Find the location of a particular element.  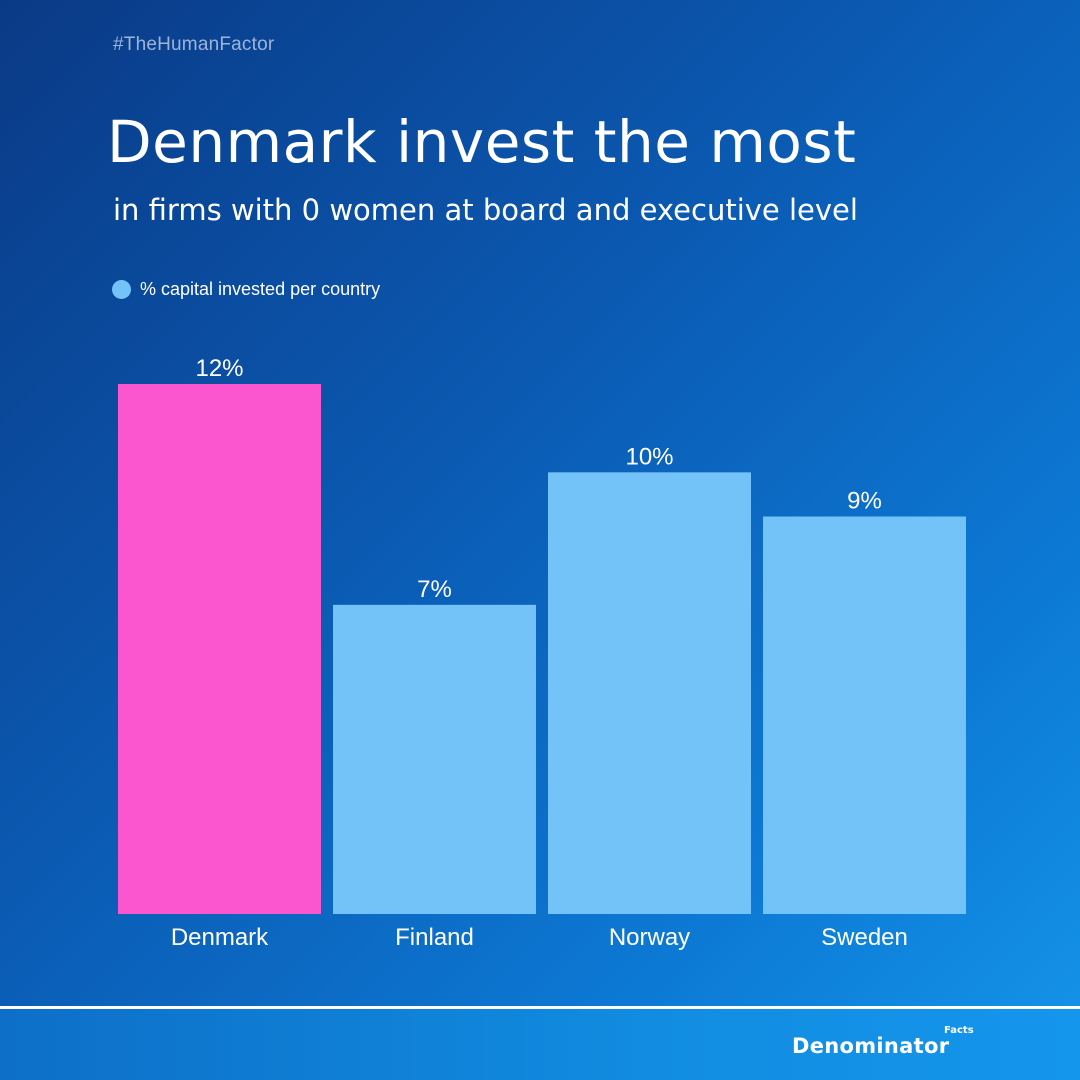

data-label-finland: 7% is located at coordinates (434, 589).